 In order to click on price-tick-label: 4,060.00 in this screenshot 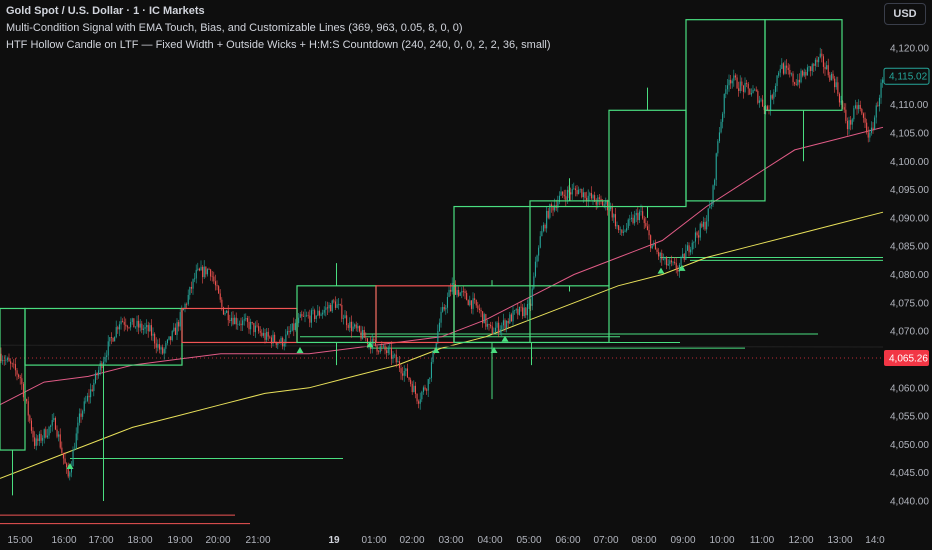, I will do `click(909, 388)`.